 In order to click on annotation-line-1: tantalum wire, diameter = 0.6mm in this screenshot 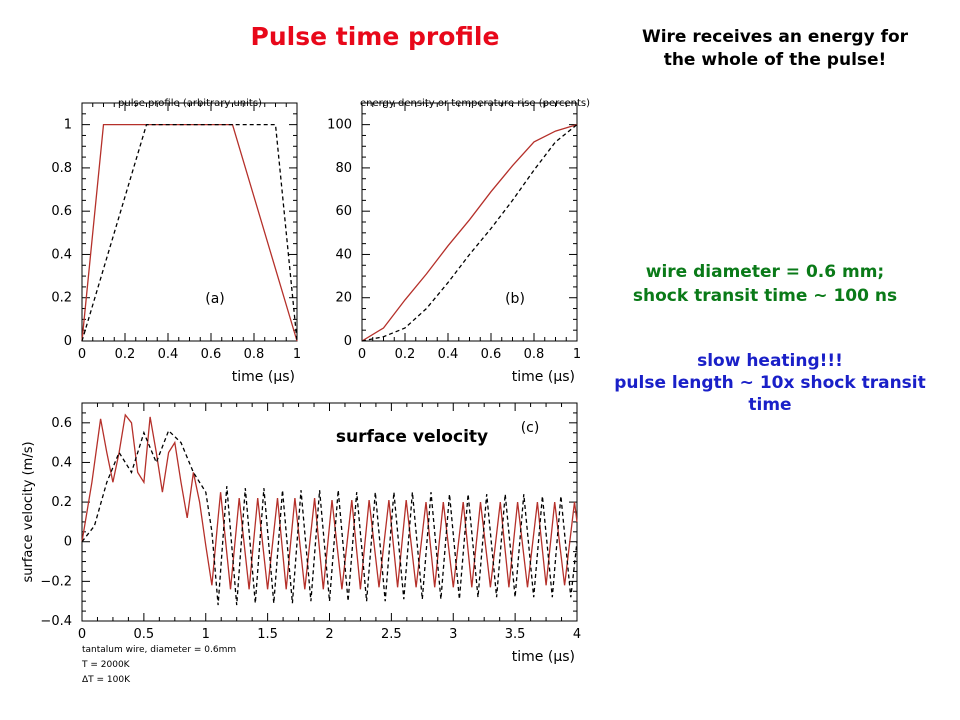, I will do `click(159, 650)`.